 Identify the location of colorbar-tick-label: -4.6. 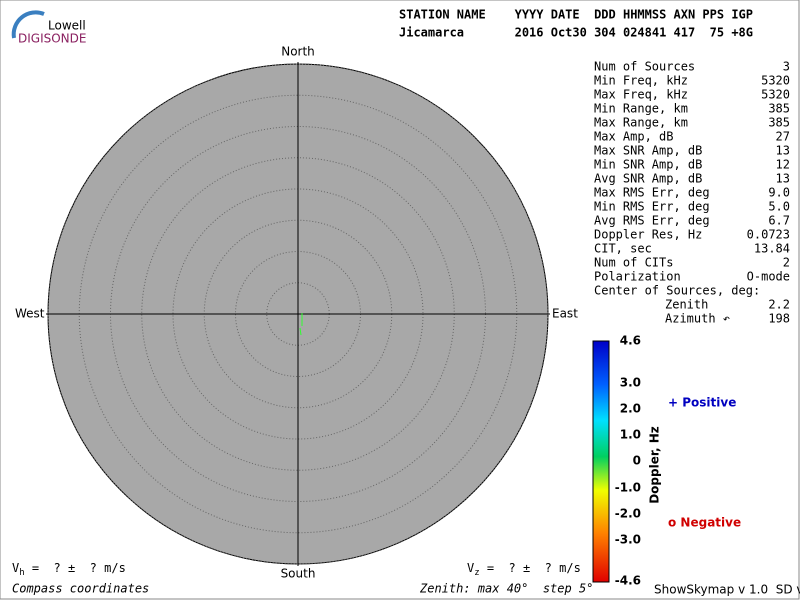
(628, 581).